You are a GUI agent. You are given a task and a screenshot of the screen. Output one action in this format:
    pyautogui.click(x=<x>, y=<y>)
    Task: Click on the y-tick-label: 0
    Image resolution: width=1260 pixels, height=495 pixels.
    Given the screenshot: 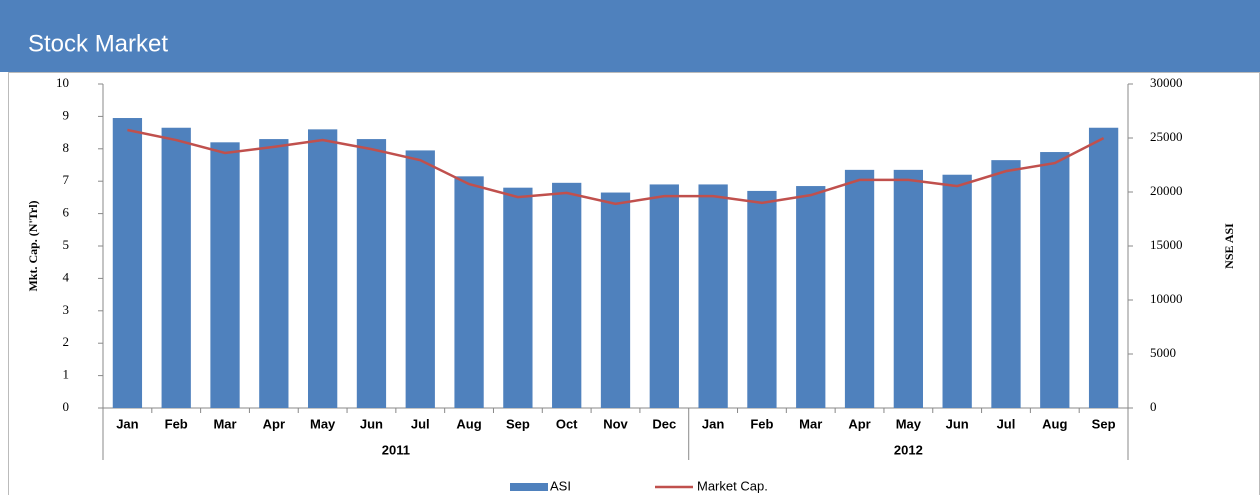 What is the action you would take?
    pyautogui.click(x=66, y=406)
    